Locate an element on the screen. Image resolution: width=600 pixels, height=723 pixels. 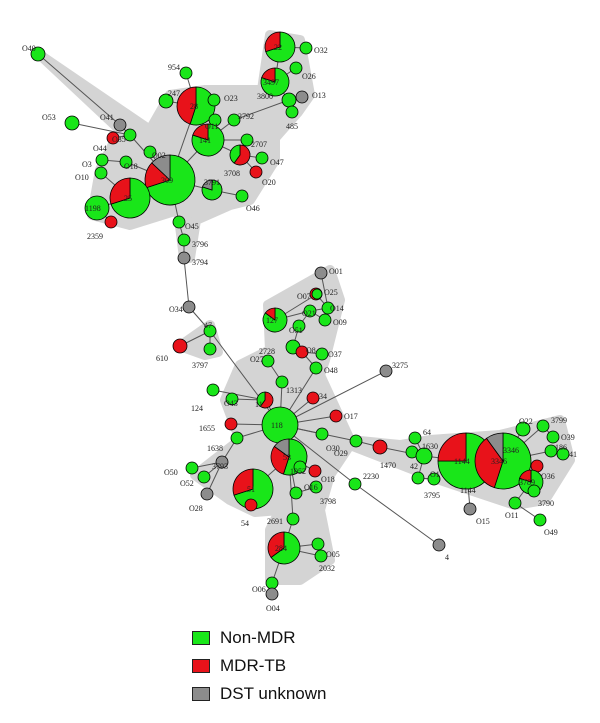
node-label: 3708 is located at coordinates (232, 173).